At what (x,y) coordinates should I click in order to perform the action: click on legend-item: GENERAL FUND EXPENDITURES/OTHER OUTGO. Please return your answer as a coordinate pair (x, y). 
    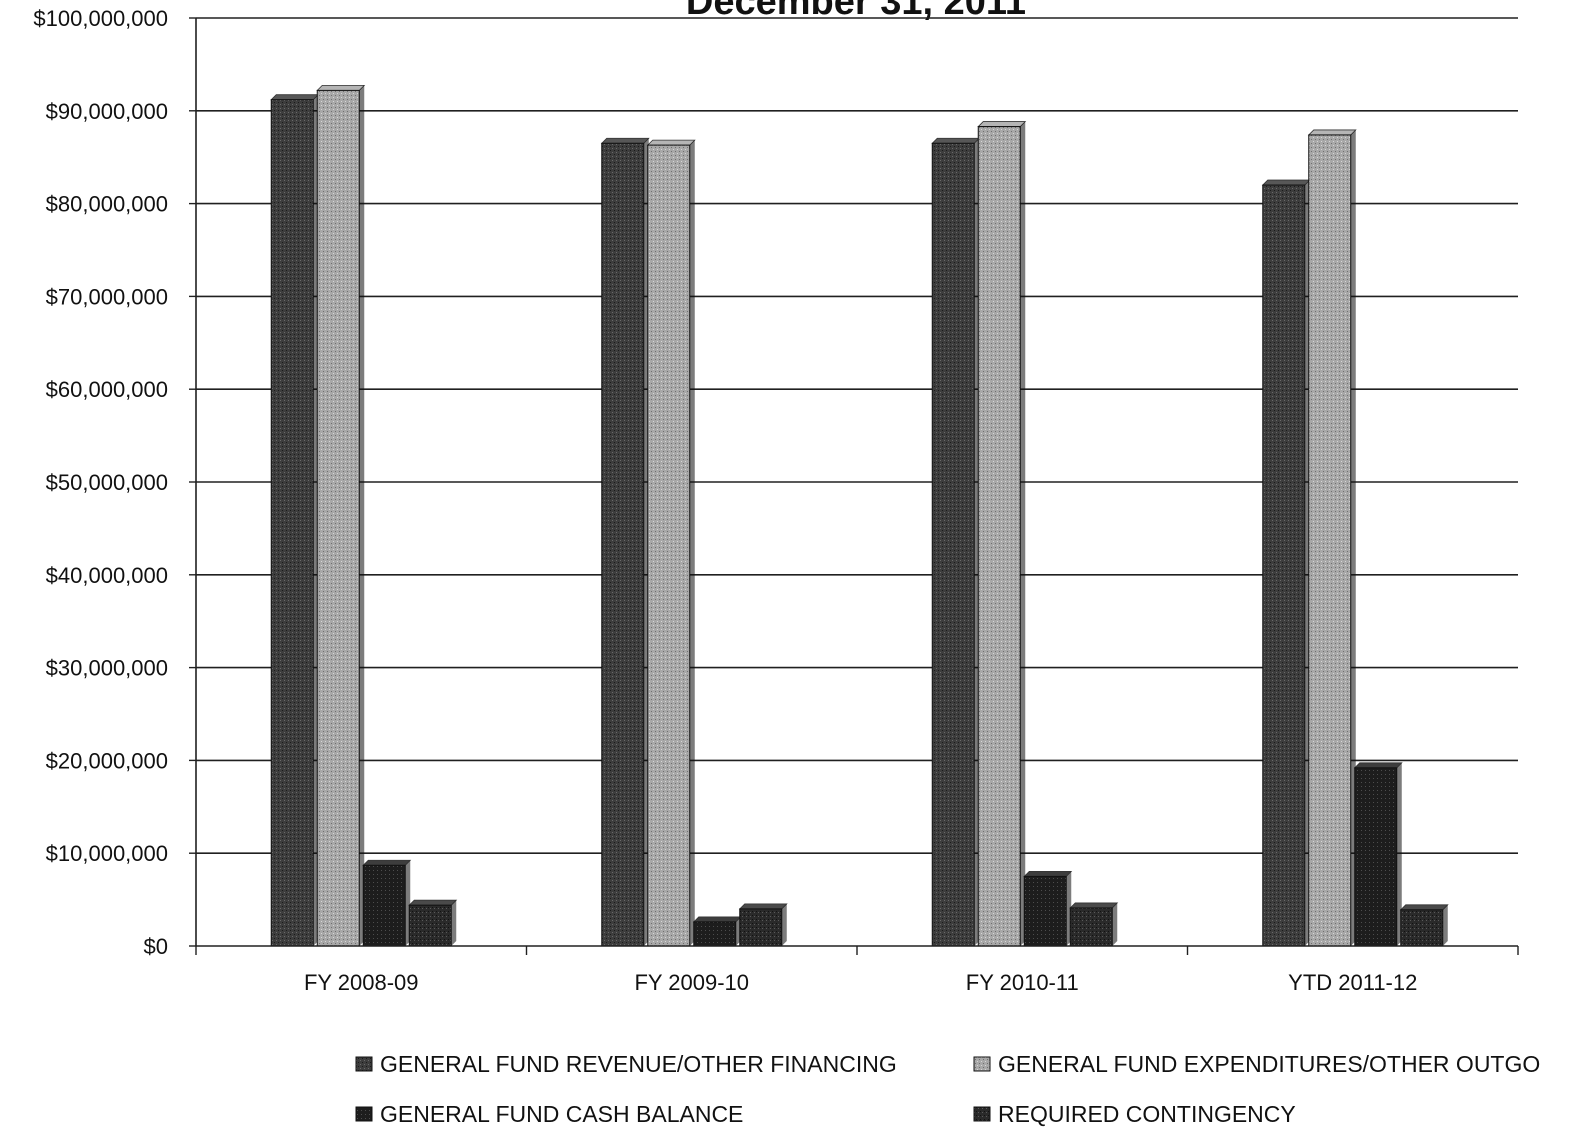
    Looking at the image, I should click on (1256, 1064).